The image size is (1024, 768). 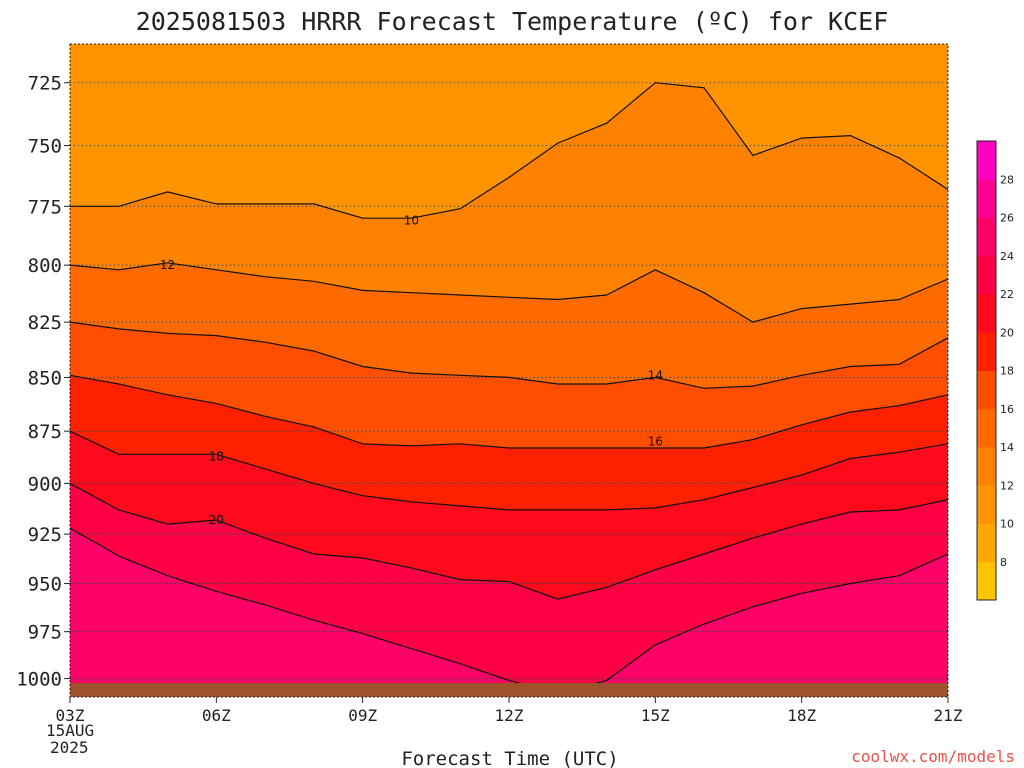 I want to click on x-axis: 15AUG 2025 03Z 06Z 09Z 12Z 15Z 18Z 21Z, so click(x=504, y=727).